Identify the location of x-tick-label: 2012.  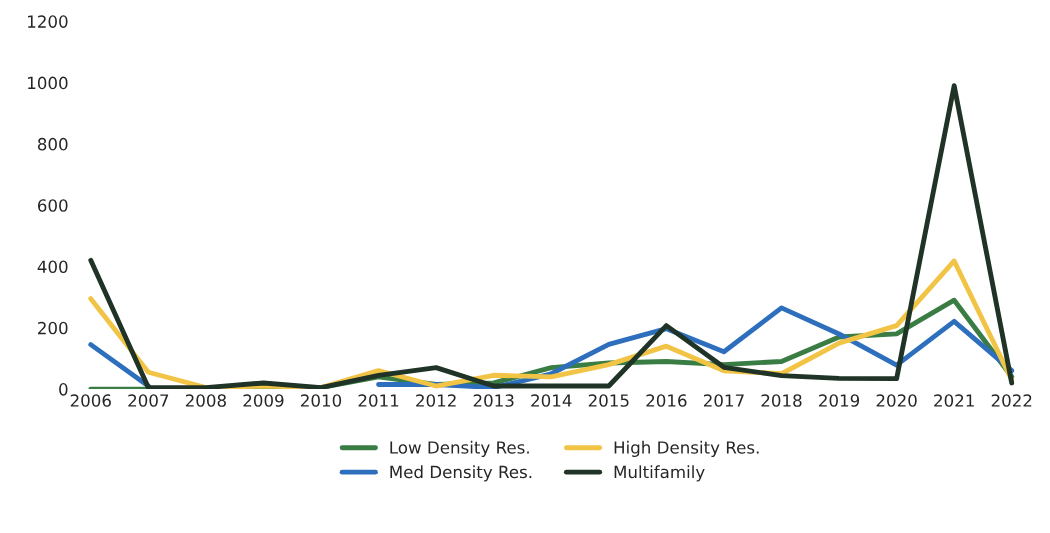
(436, 400).